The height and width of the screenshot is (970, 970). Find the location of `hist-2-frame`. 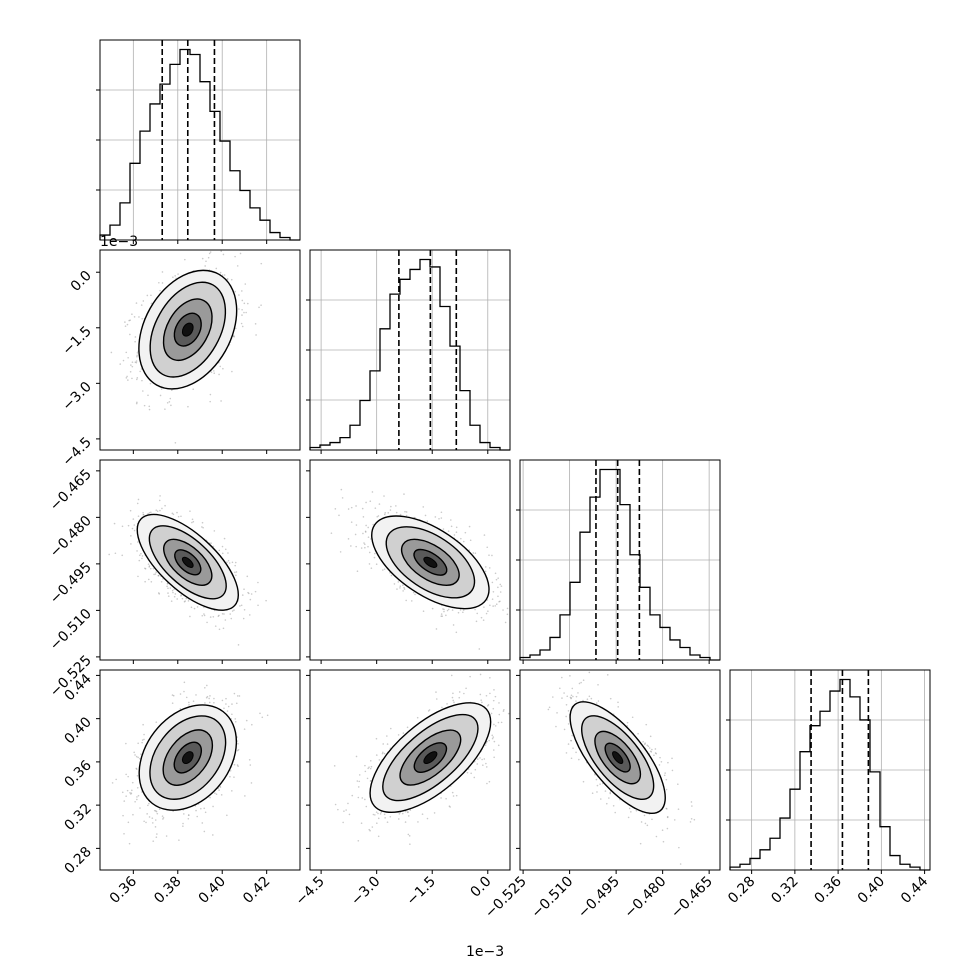

hist-2-frame is located at coordinates (620, 560).